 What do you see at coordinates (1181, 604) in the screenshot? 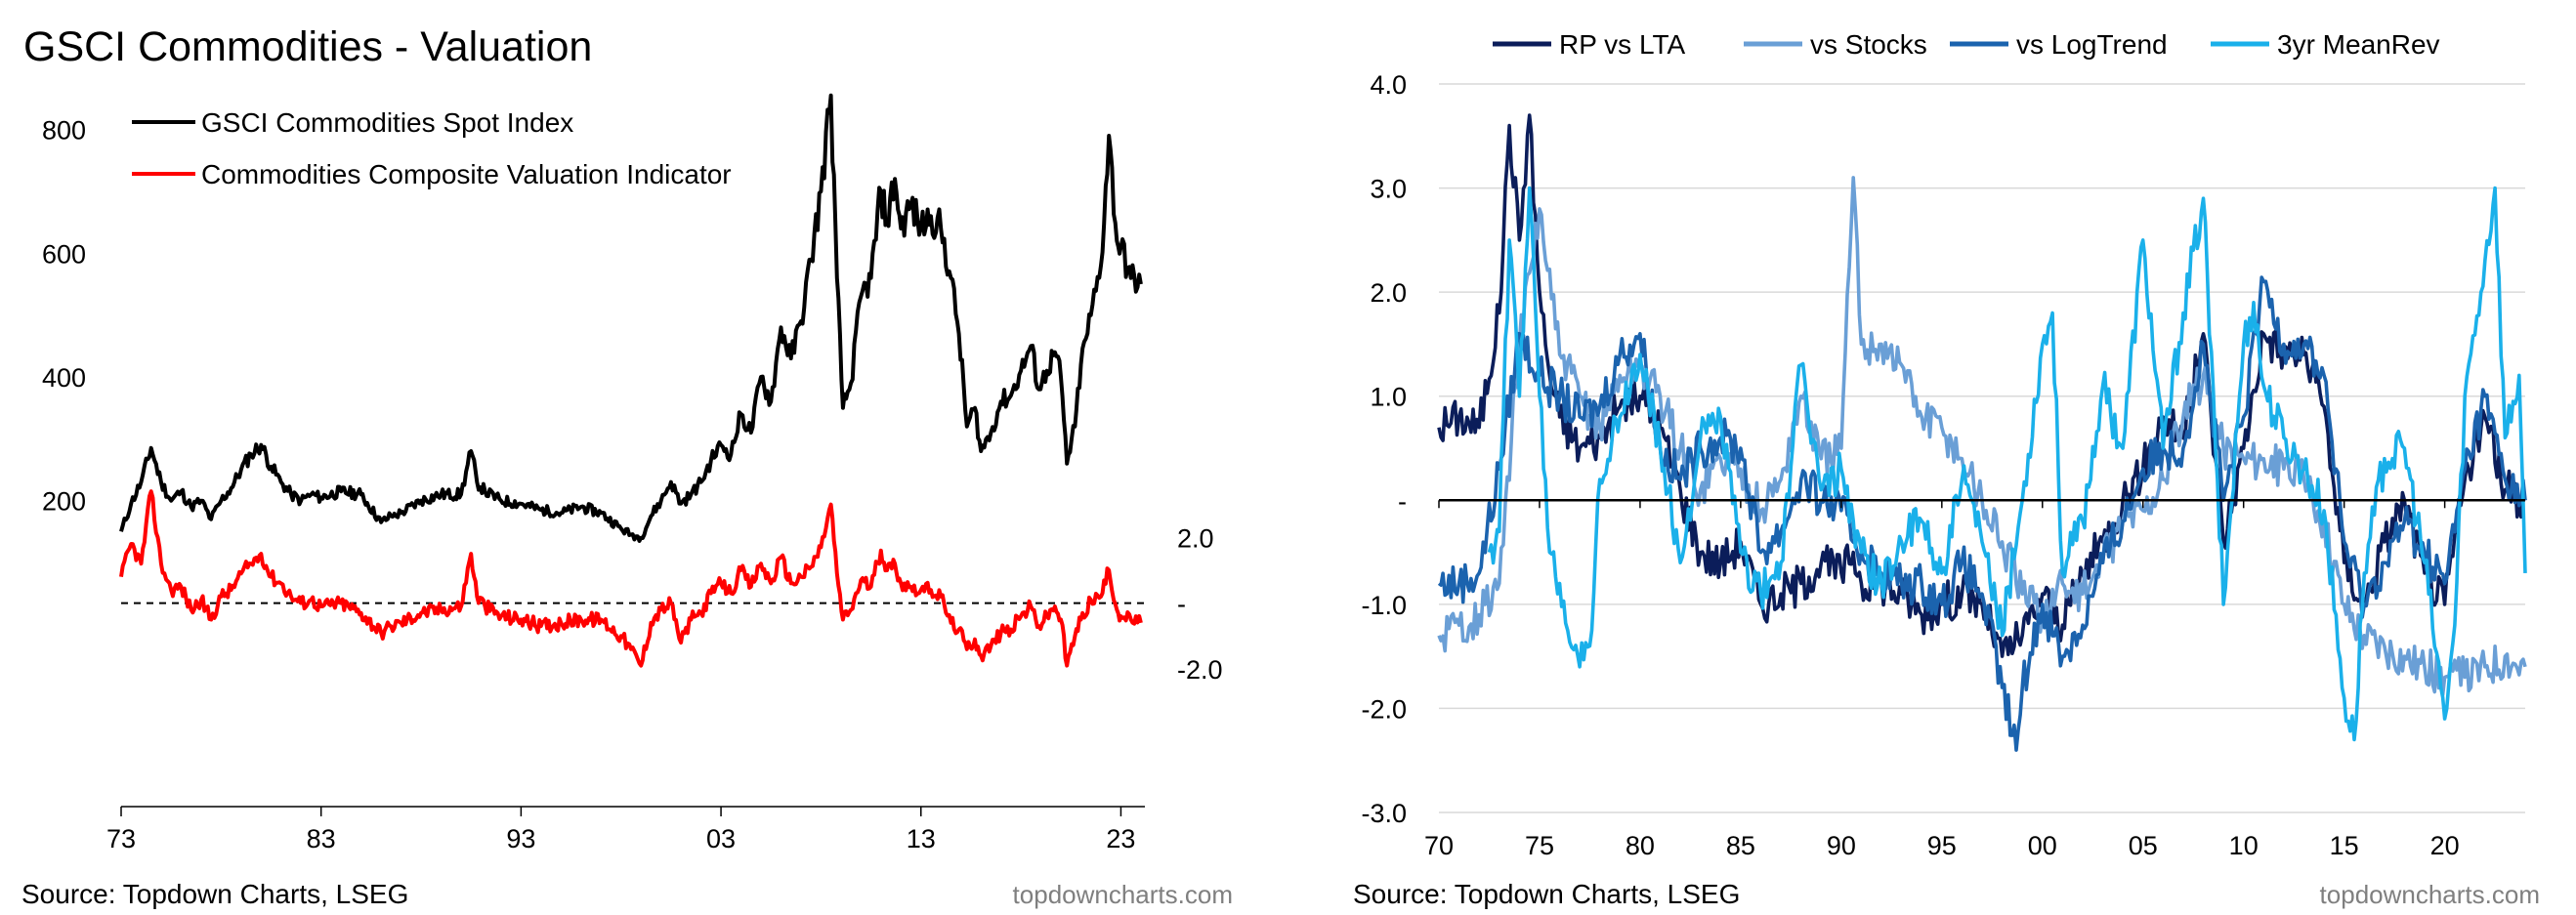
I see `right-y-tick-label: -` at bounding box center [1181, 604].